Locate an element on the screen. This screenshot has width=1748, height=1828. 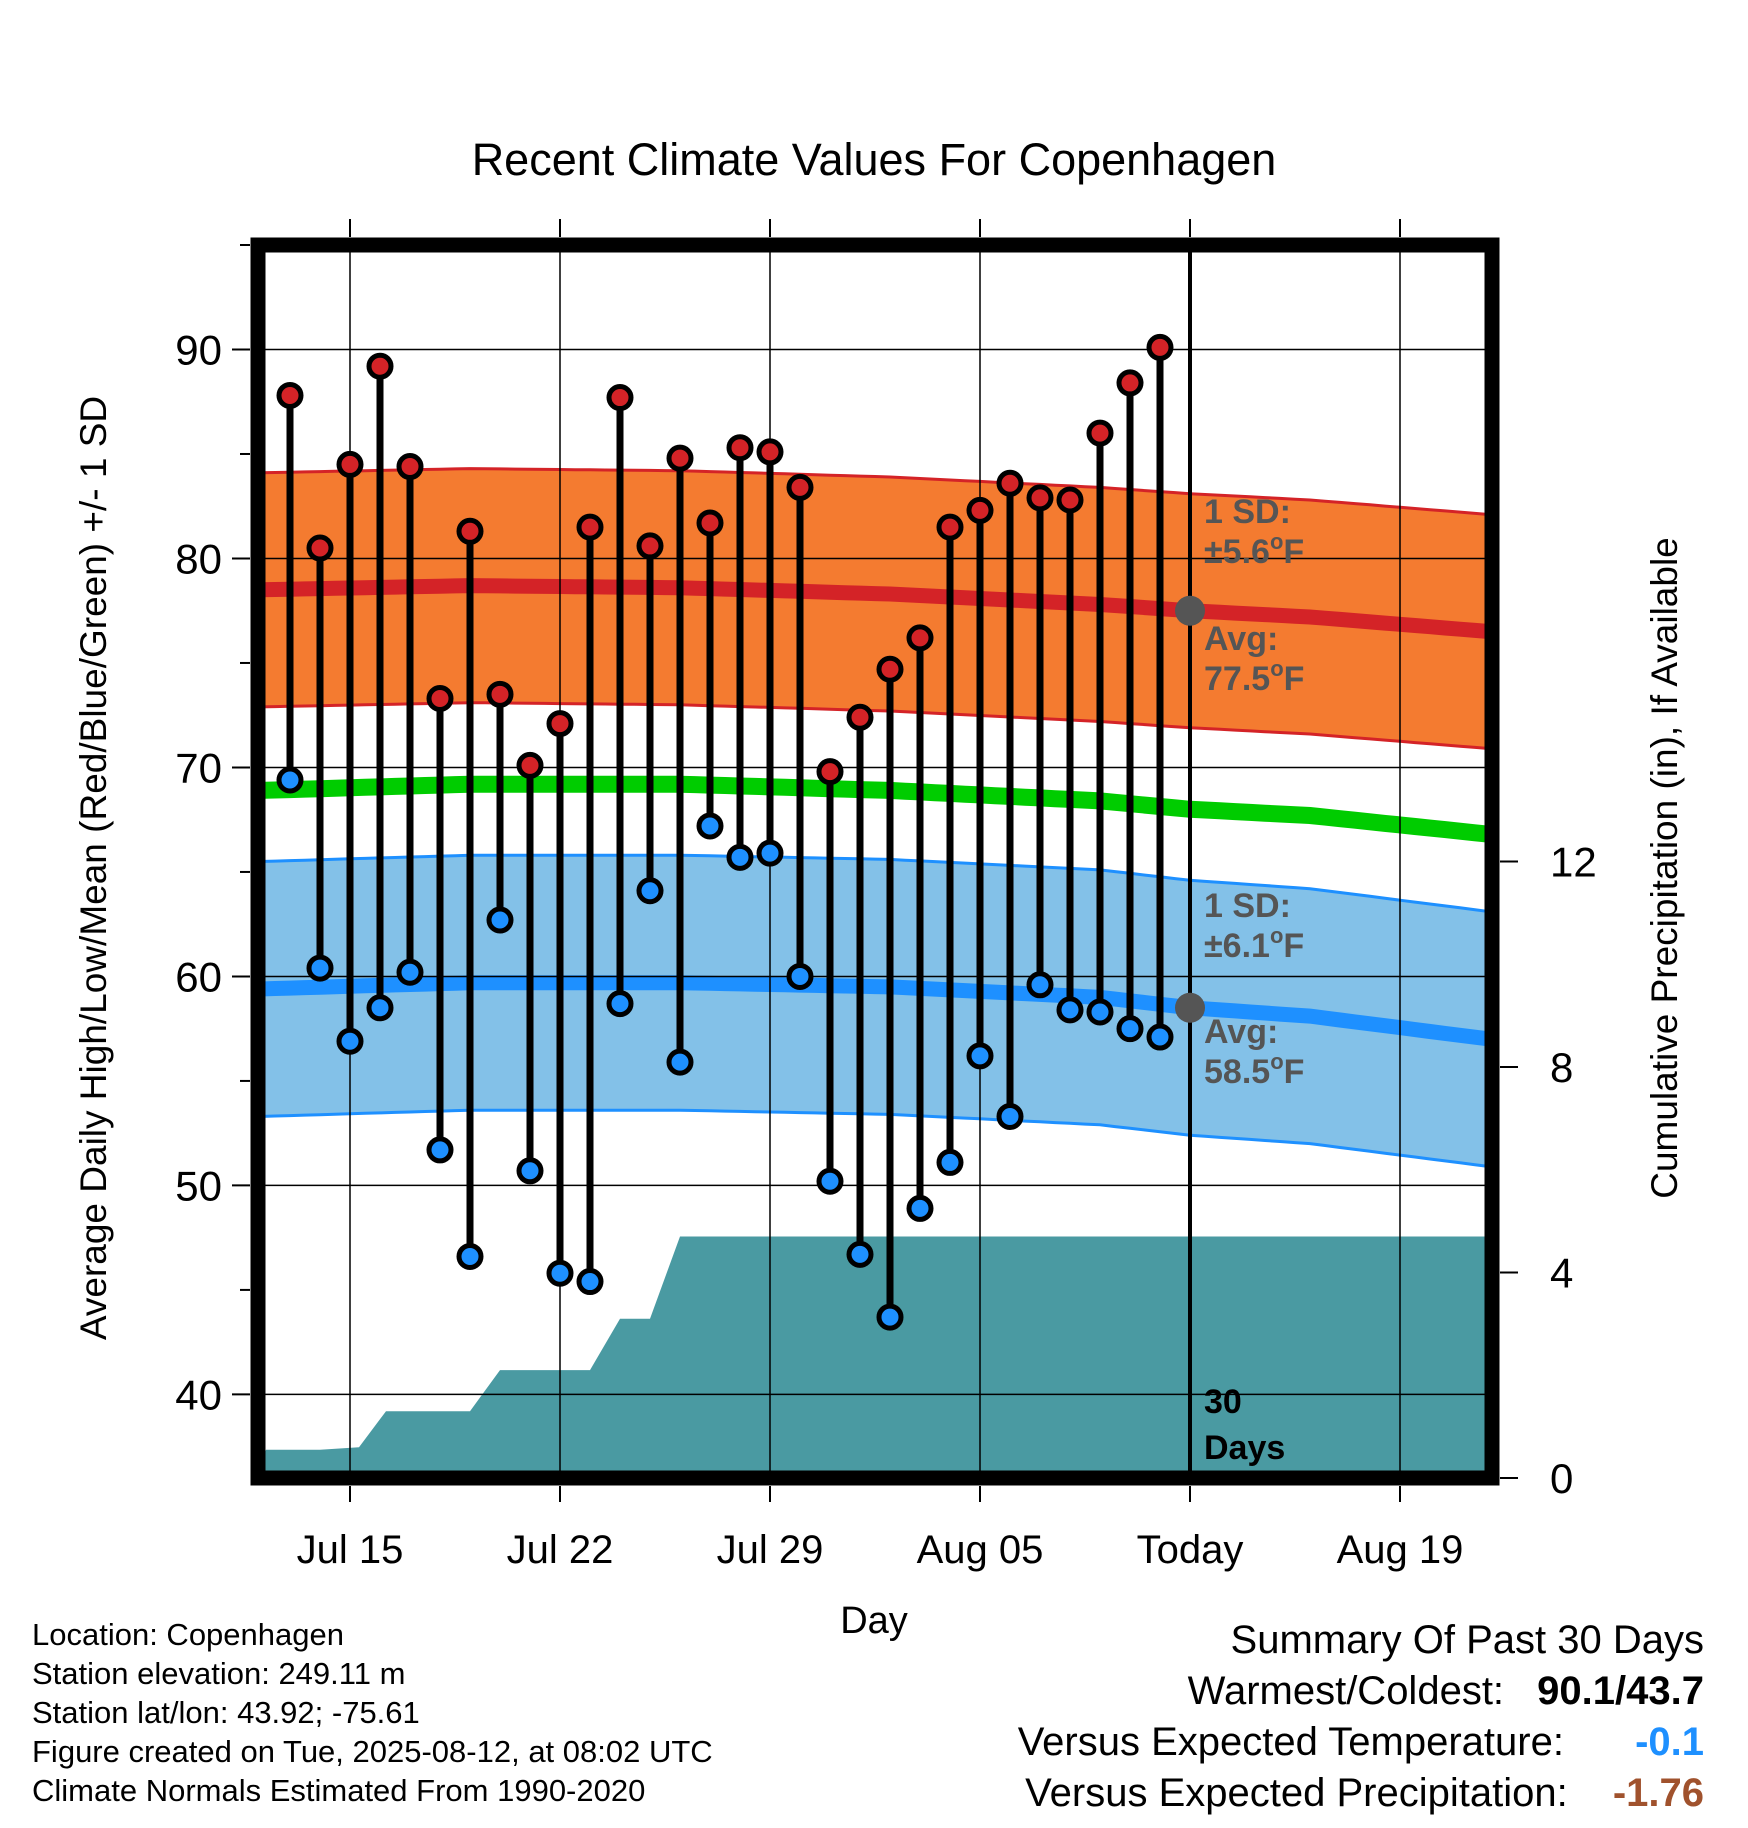
y-tick-label-left: 50 is located at coordinates (198, 1185).